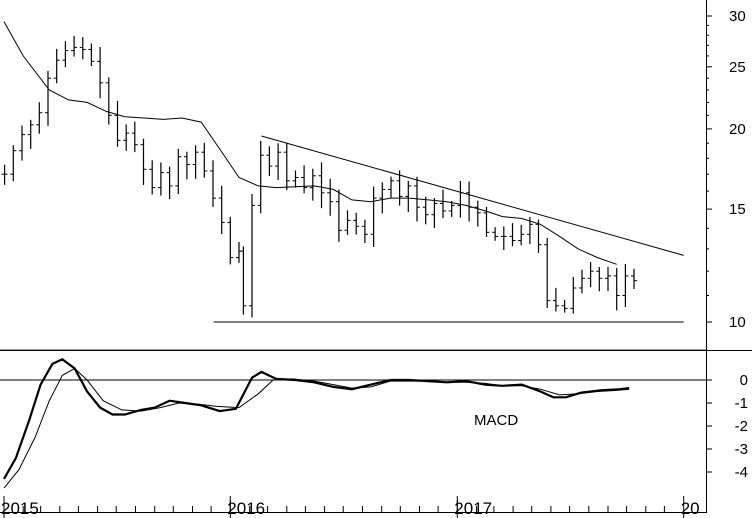  What do you see at coordinates (350, 507) in the screenshot?
I see `time-axis: 2015 2016 2017 20` at bounding box center [350, 507].